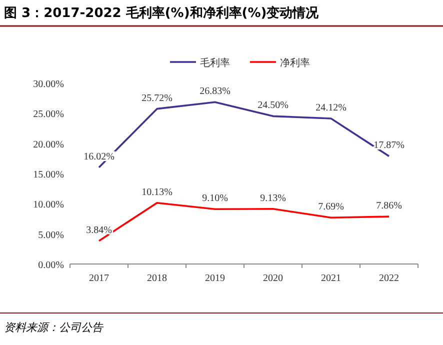 The height and width of the screenshot is (345, 443). Describe the element at coordinates (157, 98) in the screenshot. I see `data-label: 25.72%` at that location.